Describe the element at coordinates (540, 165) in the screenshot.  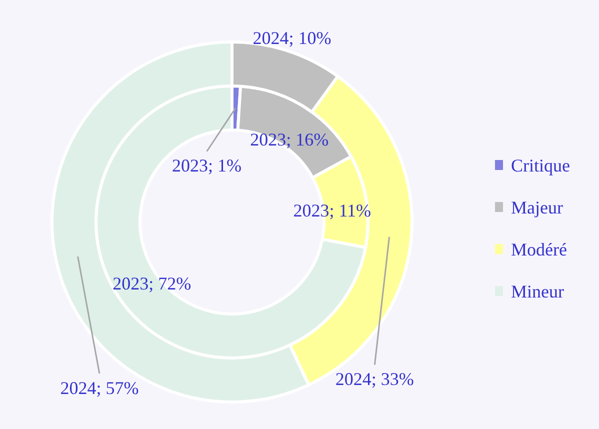
I see `legend-label: Critique` at that location.